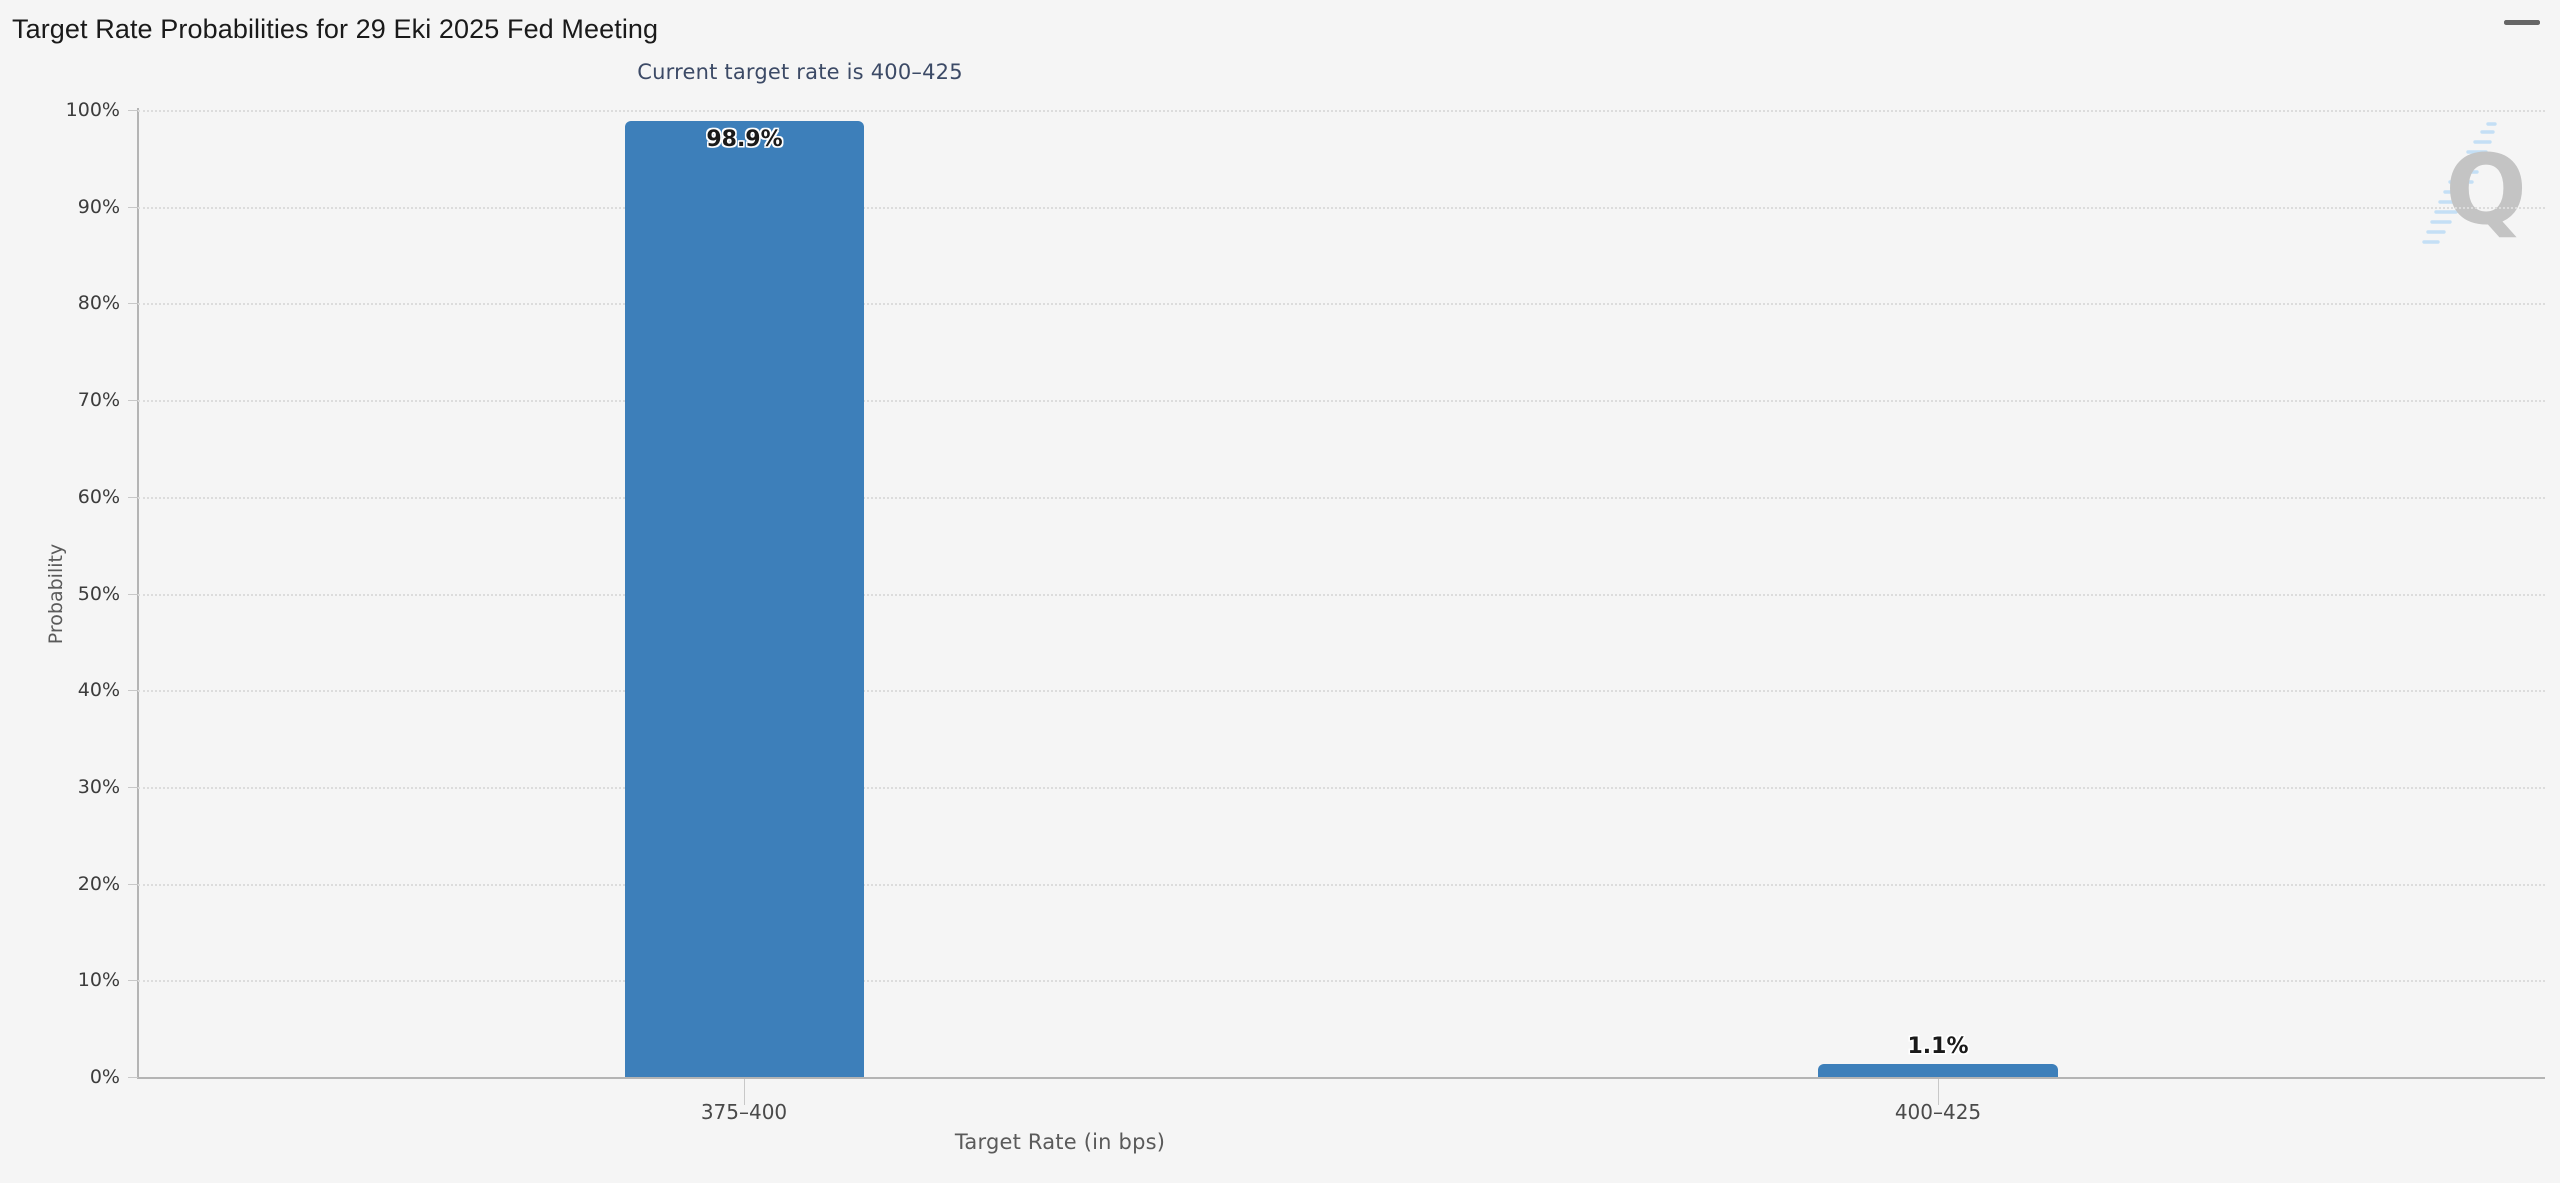 The height and width of the screenshot is (1183, 2560). What do you see at coordinates (744, 139) in the screenshot?
I see `bar-value-label-375-400: 98.9%` at bounding box center [744, 139].